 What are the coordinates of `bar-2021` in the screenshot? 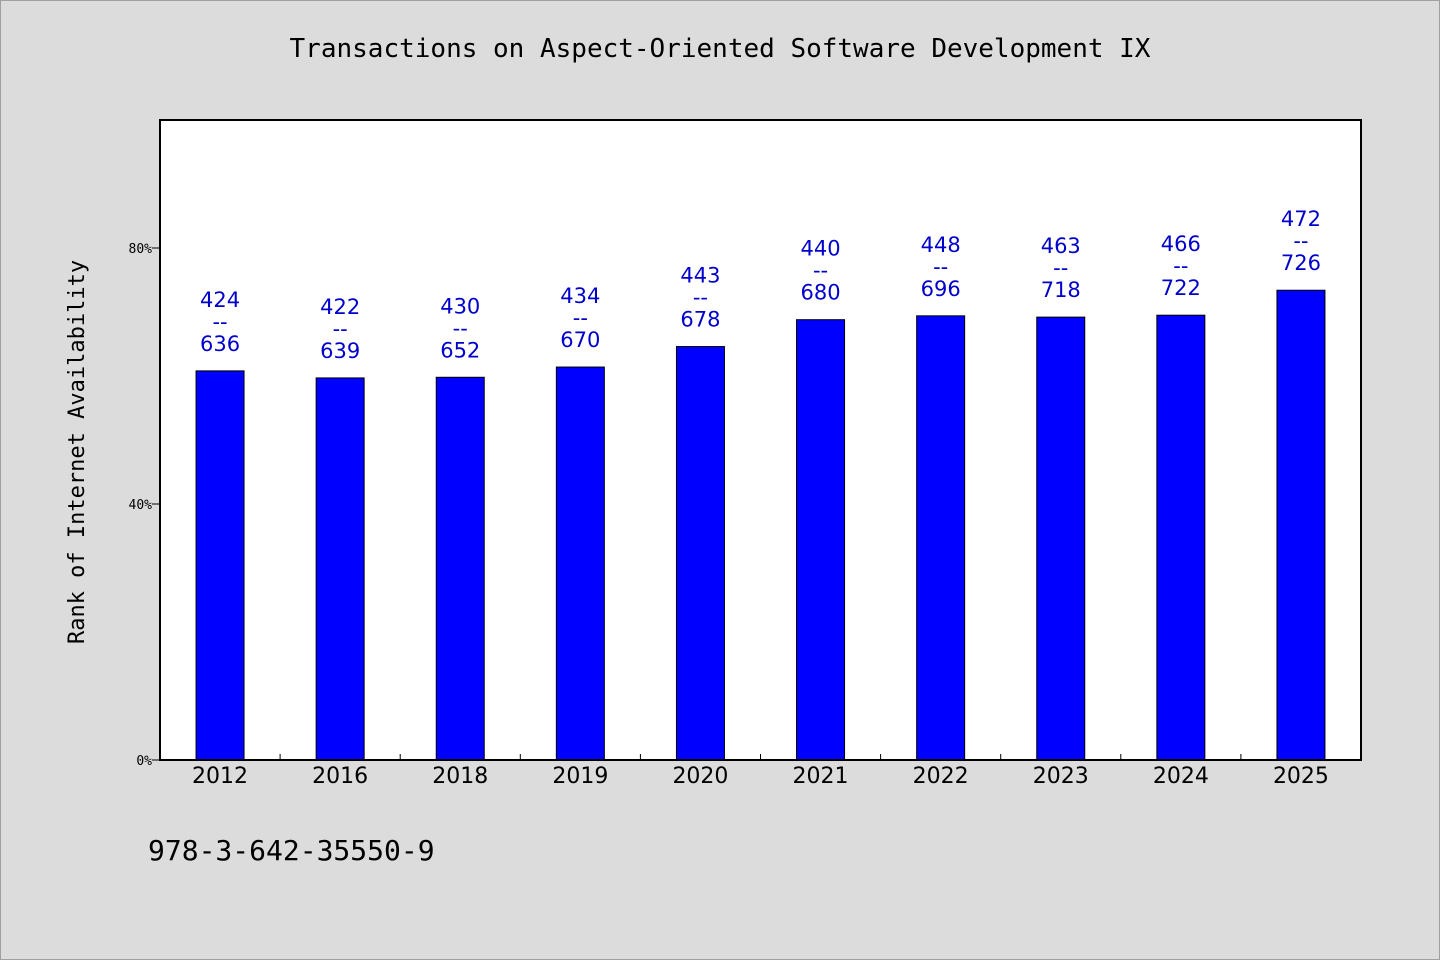 It's located at (821, 540).